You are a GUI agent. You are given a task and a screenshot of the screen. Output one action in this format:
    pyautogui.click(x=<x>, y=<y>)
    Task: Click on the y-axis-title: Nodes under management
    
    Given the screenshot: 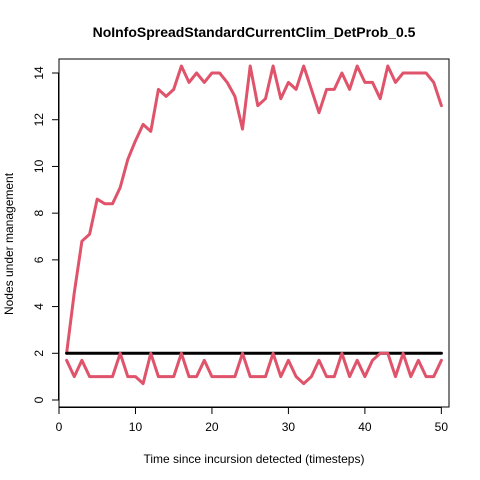 What is the action you would take?
    pyautogui.click(x=9, y=243)
    